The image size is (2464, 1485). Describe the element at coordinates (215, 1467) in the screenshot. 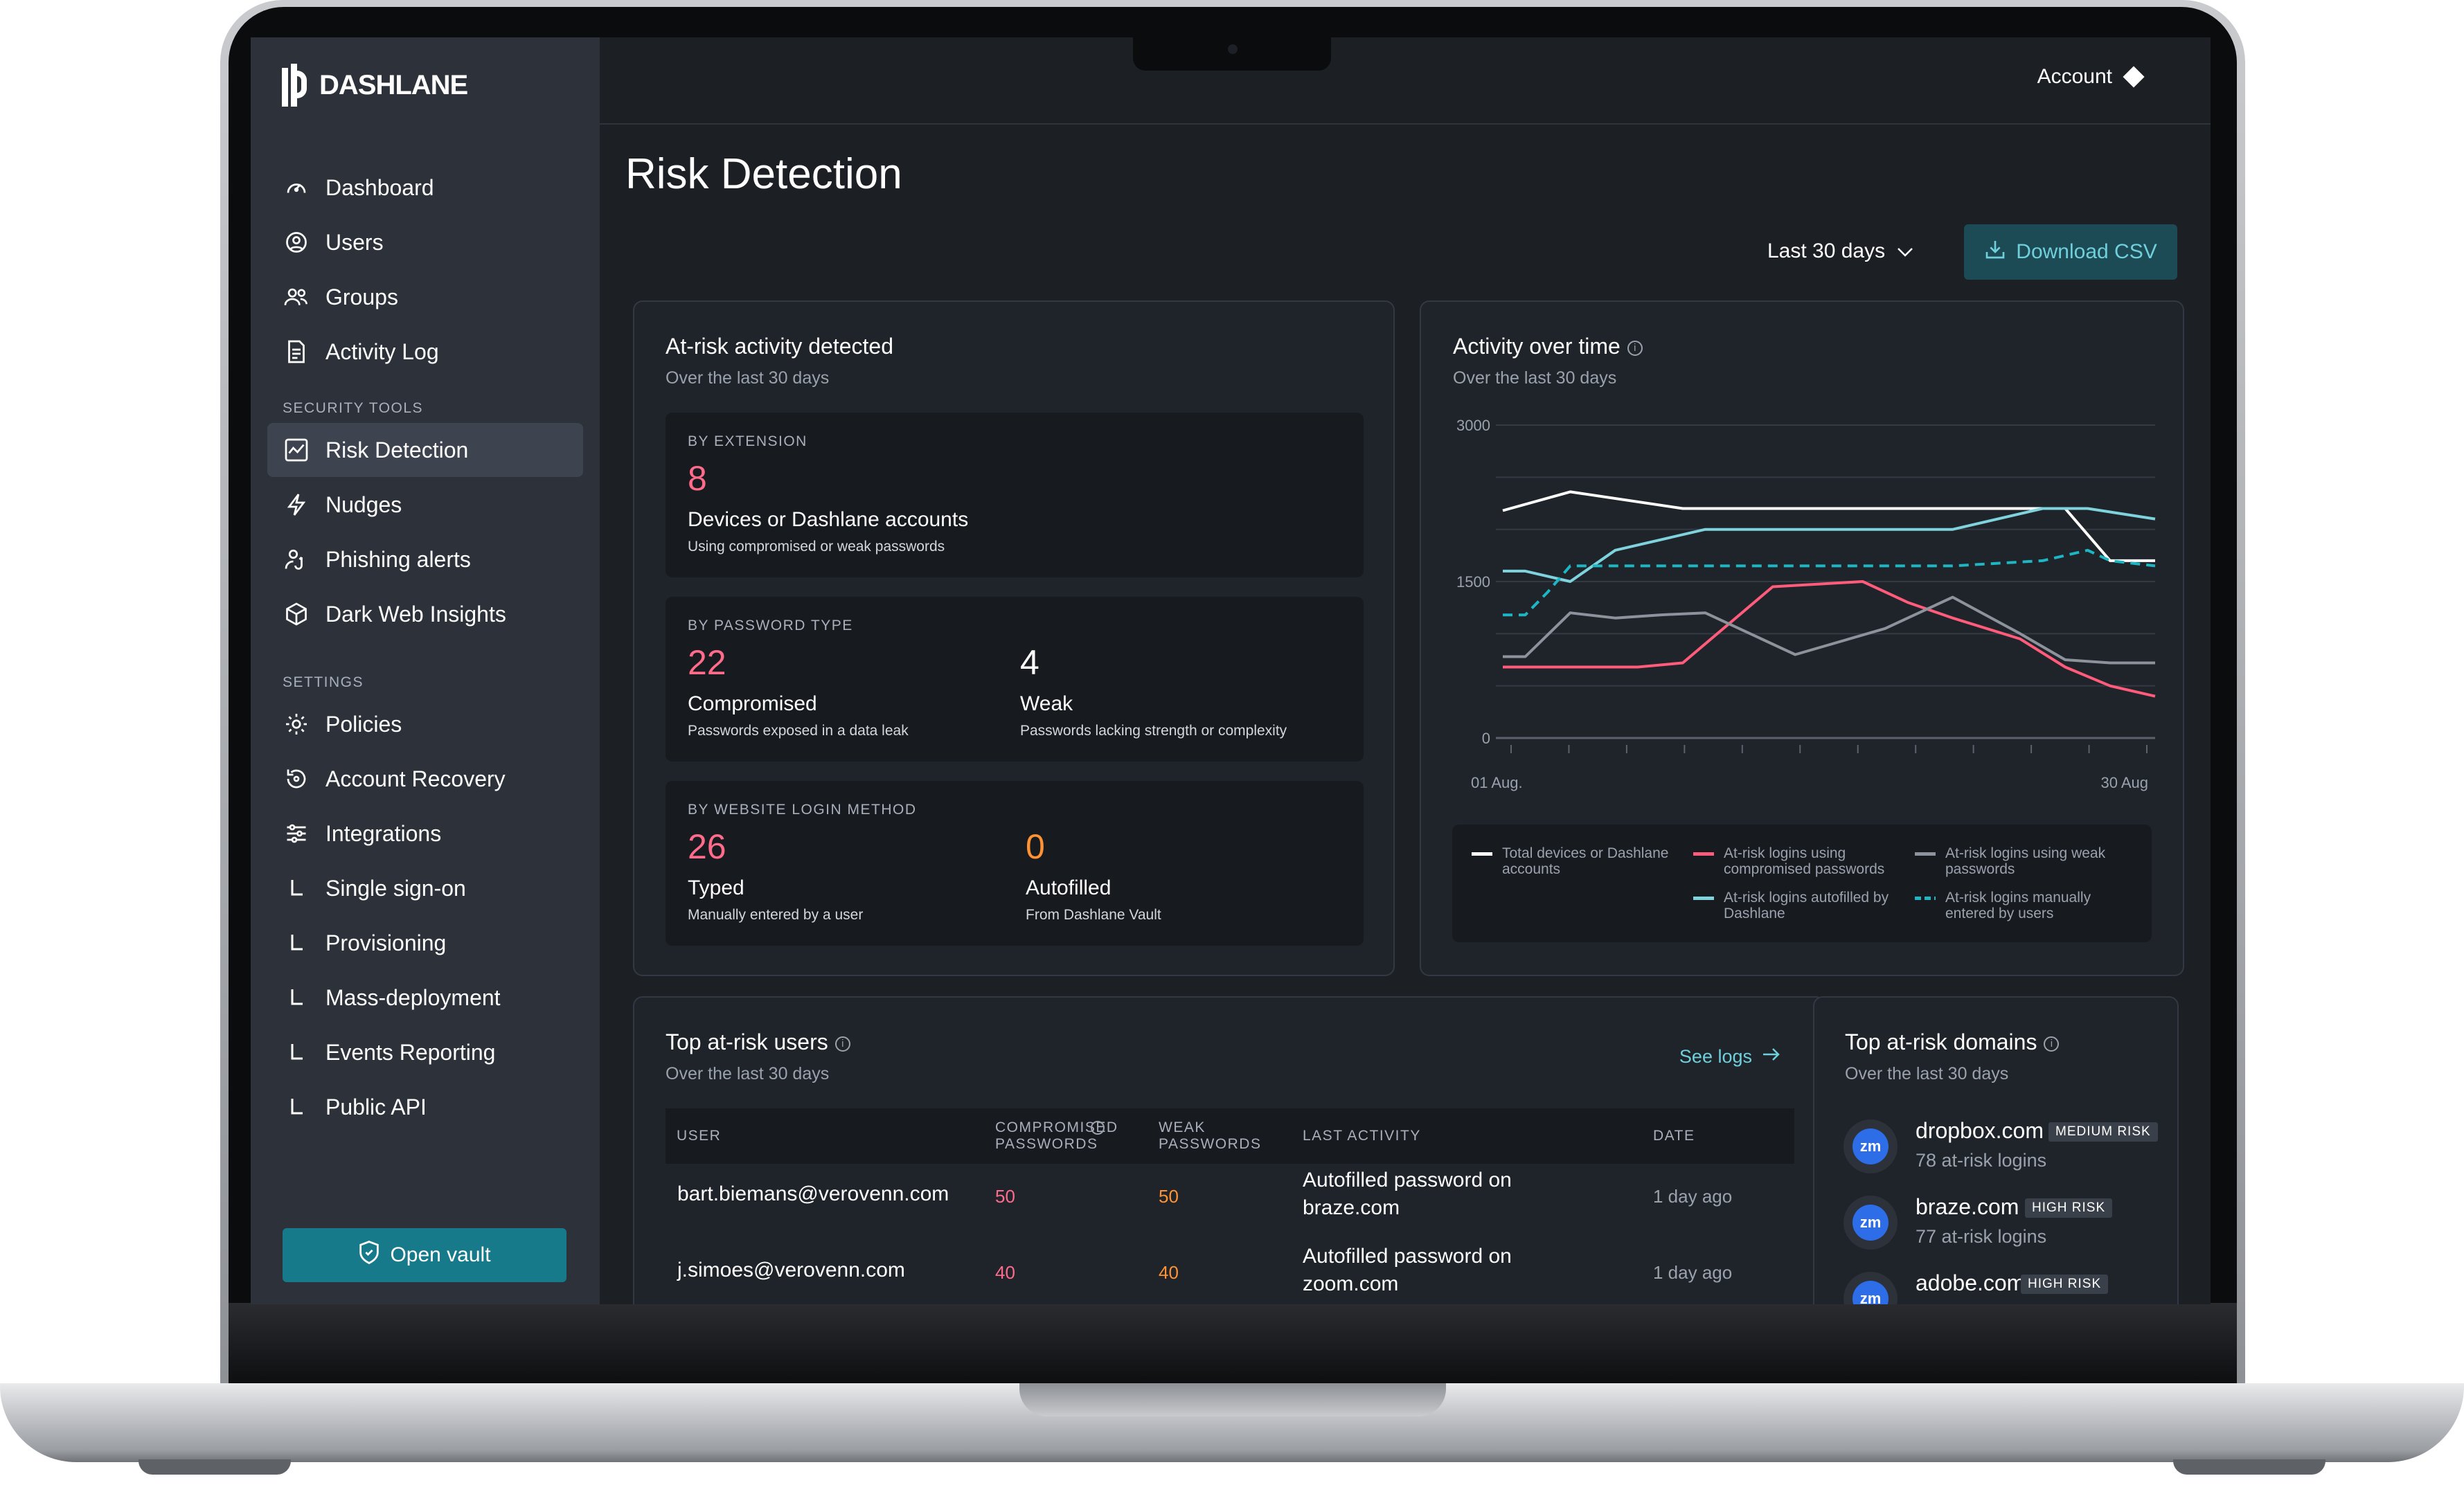

I see `laptop-foot-left` at that location.